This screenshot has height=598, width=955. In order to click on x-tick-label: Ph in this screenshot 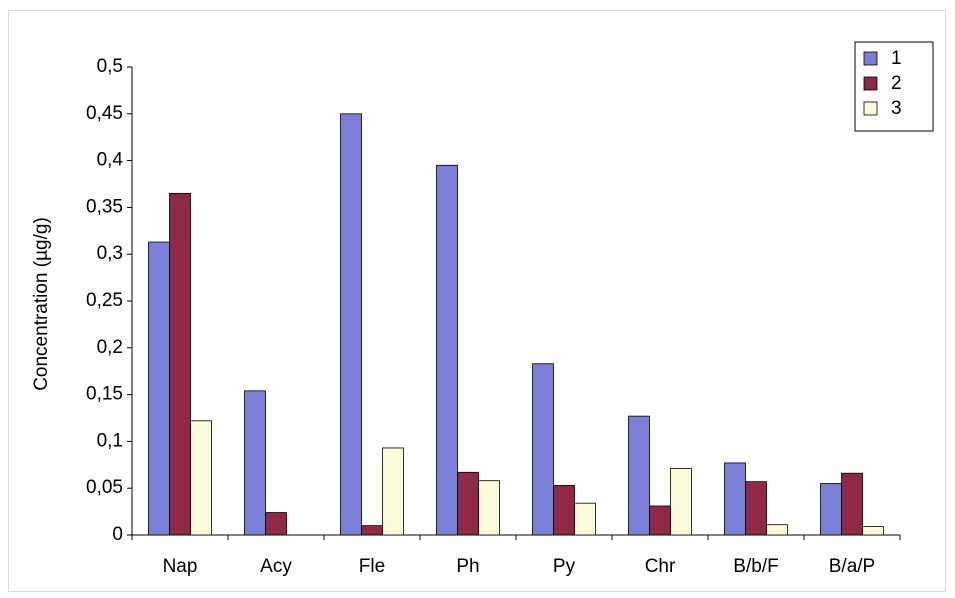, I will do `click(467, 566)`.